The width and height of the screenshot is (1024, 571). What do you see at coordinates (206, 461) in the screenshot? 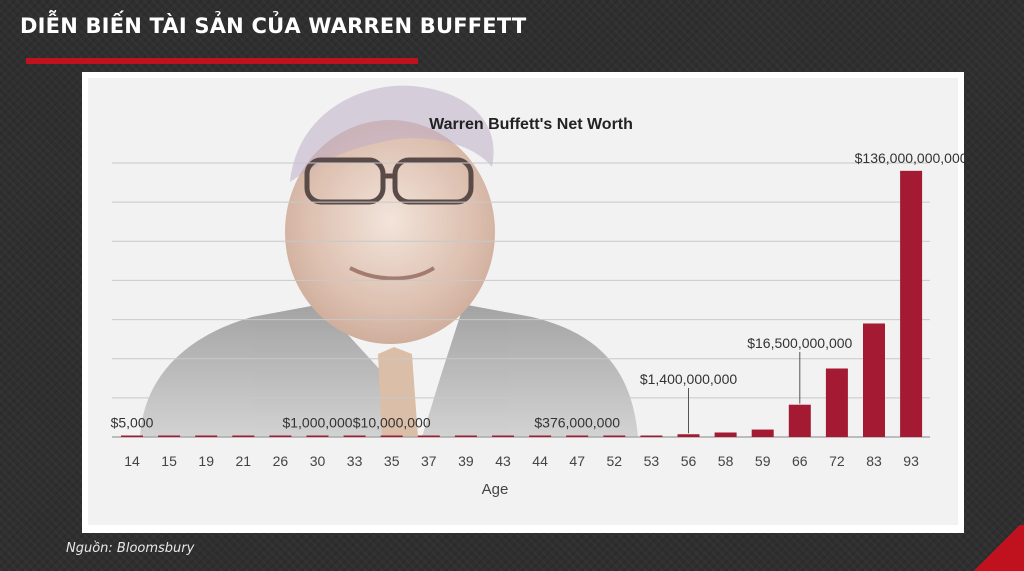
I see `x-tick-label: 19` at bounding box center [206, 461].